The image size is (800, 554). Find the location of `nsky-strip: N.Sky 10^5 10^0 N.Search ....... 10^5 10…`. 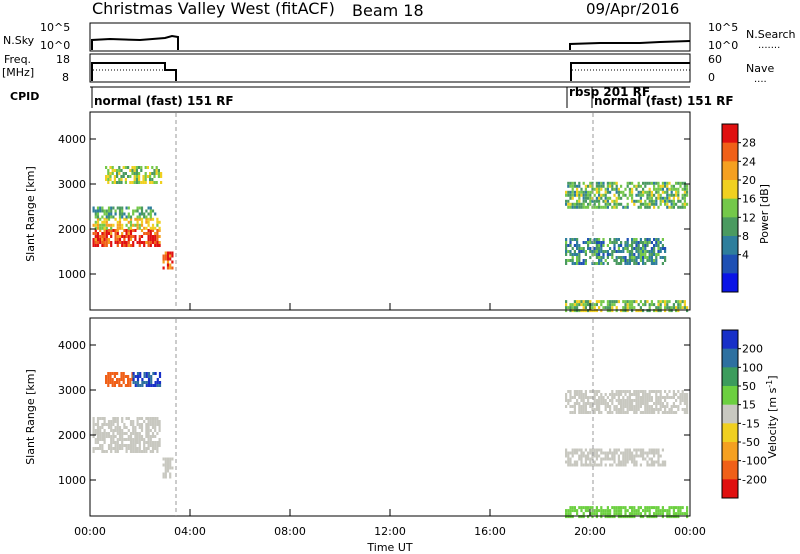

nsky-strip: N.Sky 10^5 10^0 N.Search ....... 10^5 10… is located at coordinates (399, 36).